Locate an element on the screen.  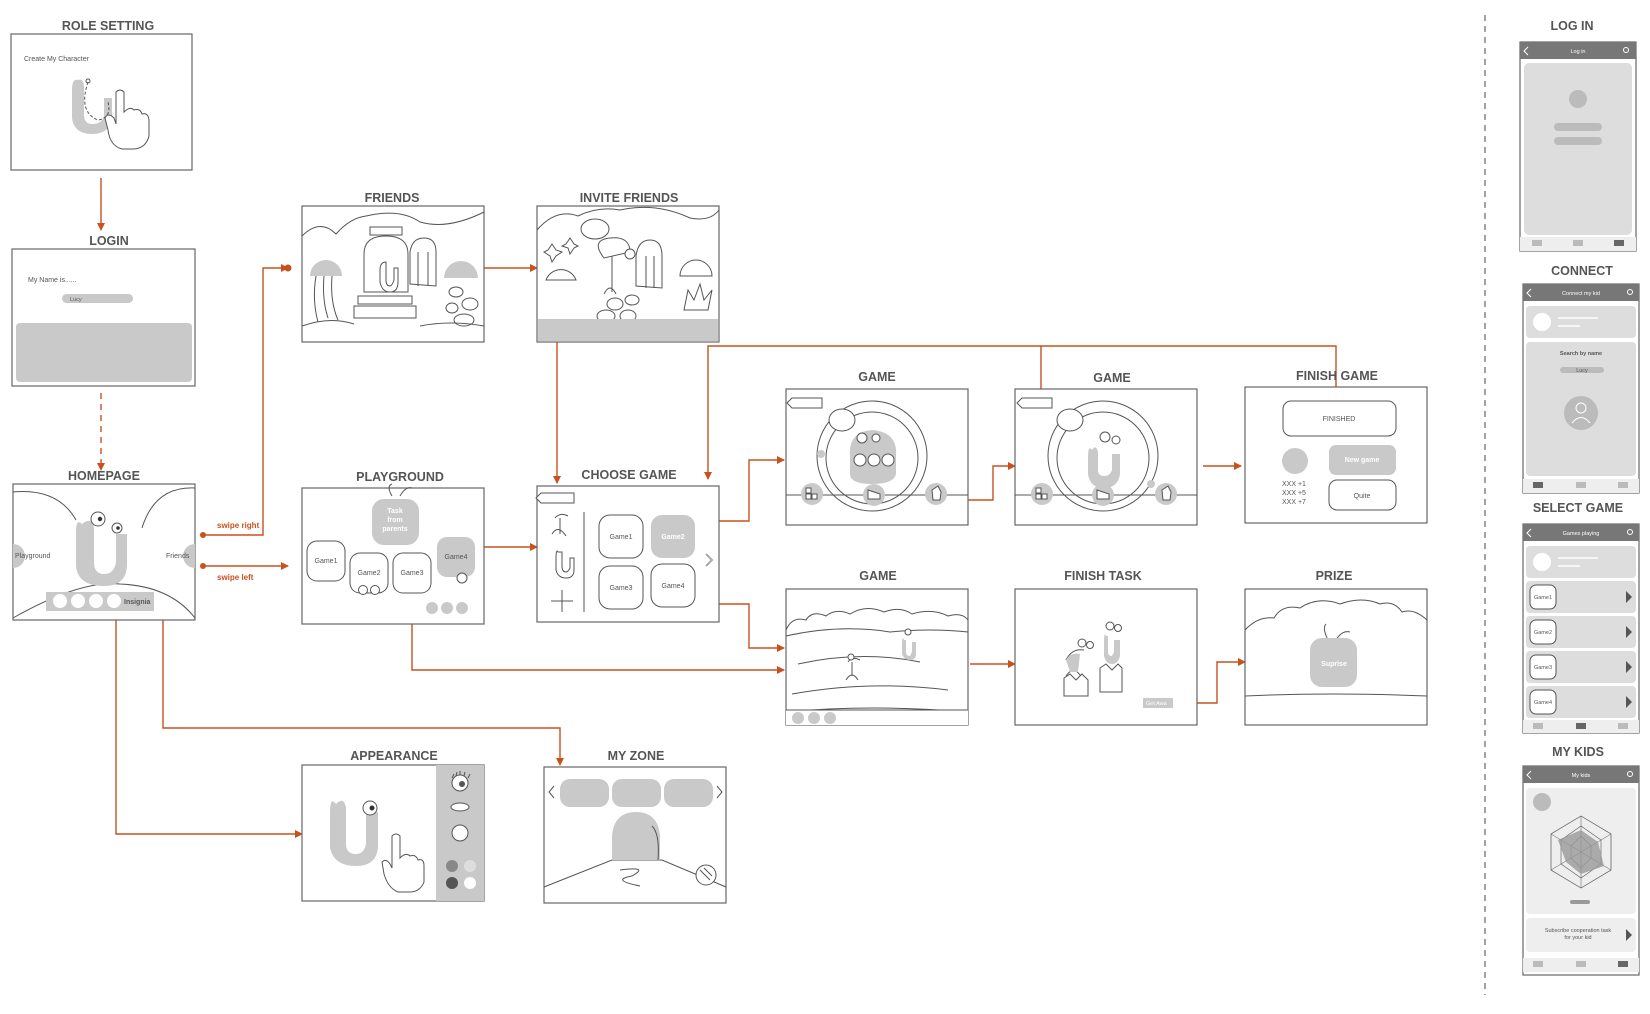
svg-text: Connect my kid is located at coordinates (1581, 294).